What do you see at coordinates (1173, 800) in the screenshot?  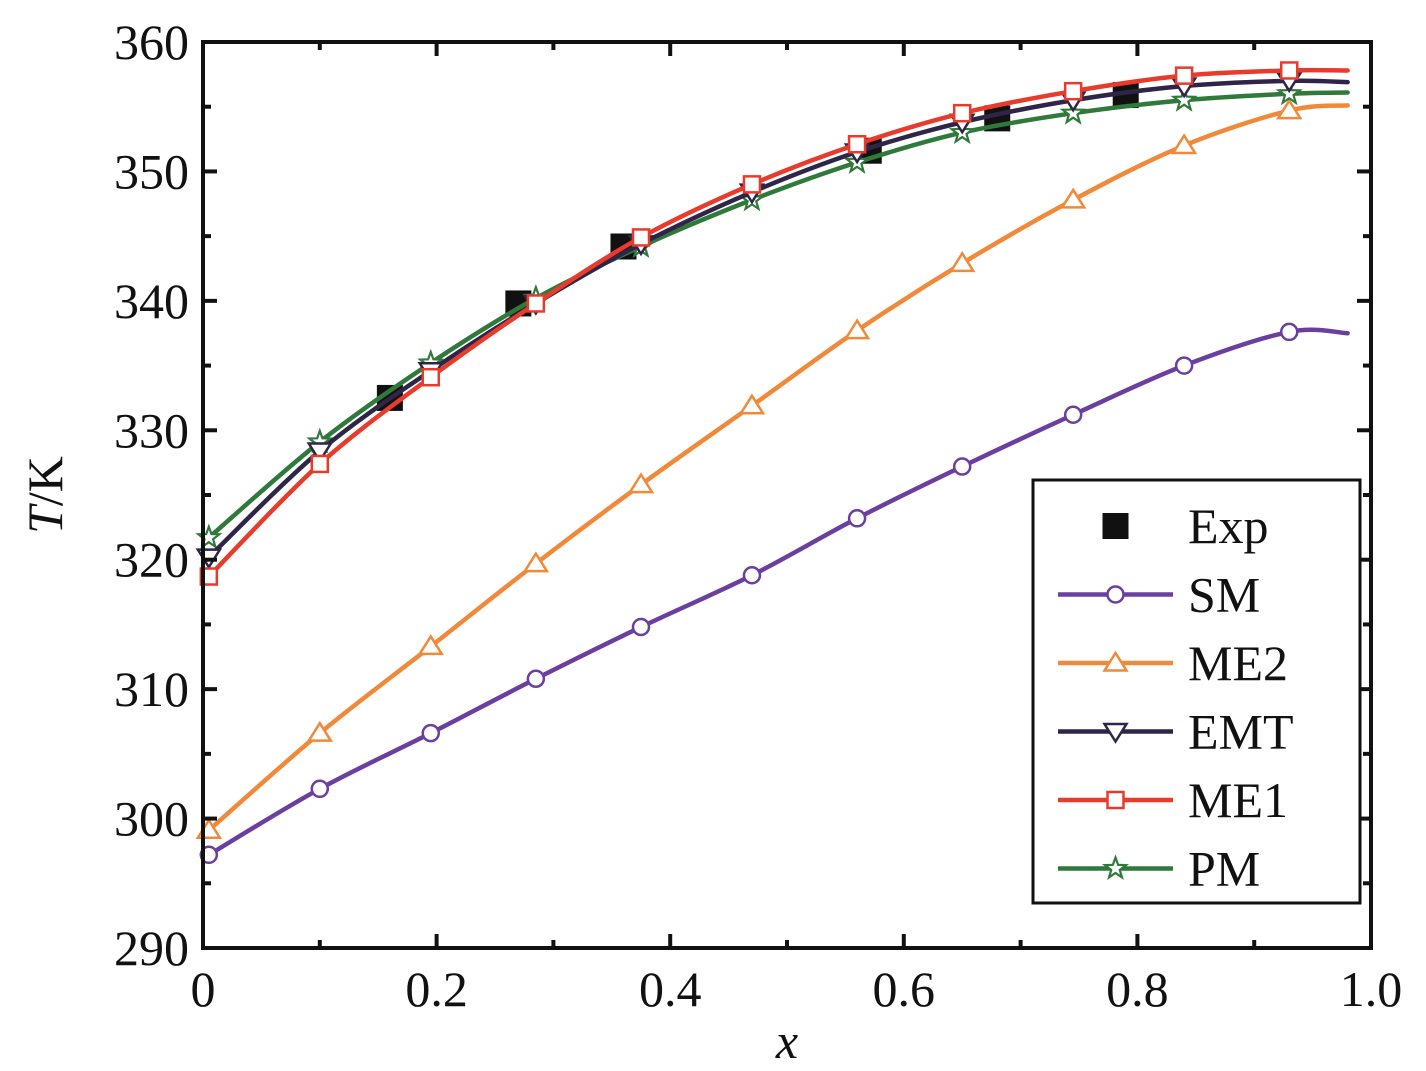 I see `legend-item-me1: ME1` at bounding box center [1173, 800].